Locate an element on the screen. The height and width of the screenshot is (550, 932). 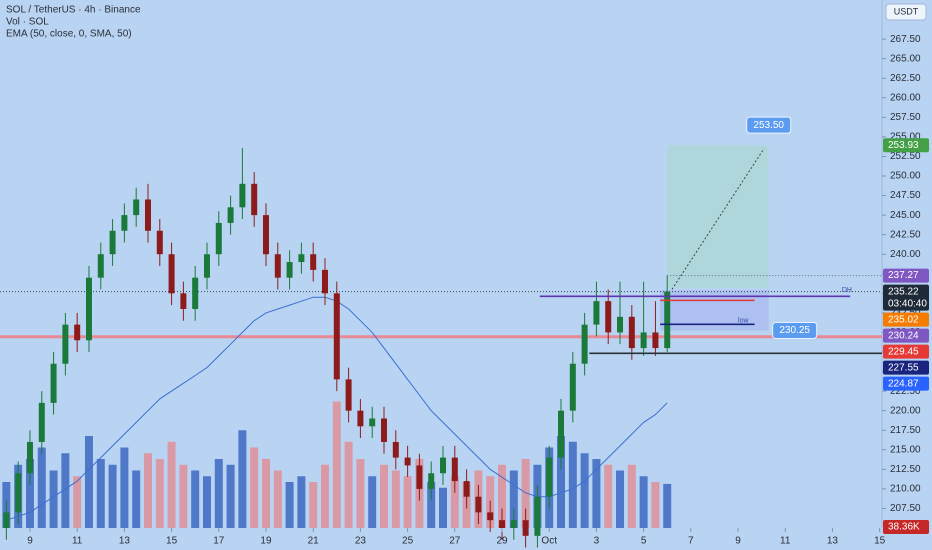
x-tick-label: 25 is located at coordinates (408, 541).